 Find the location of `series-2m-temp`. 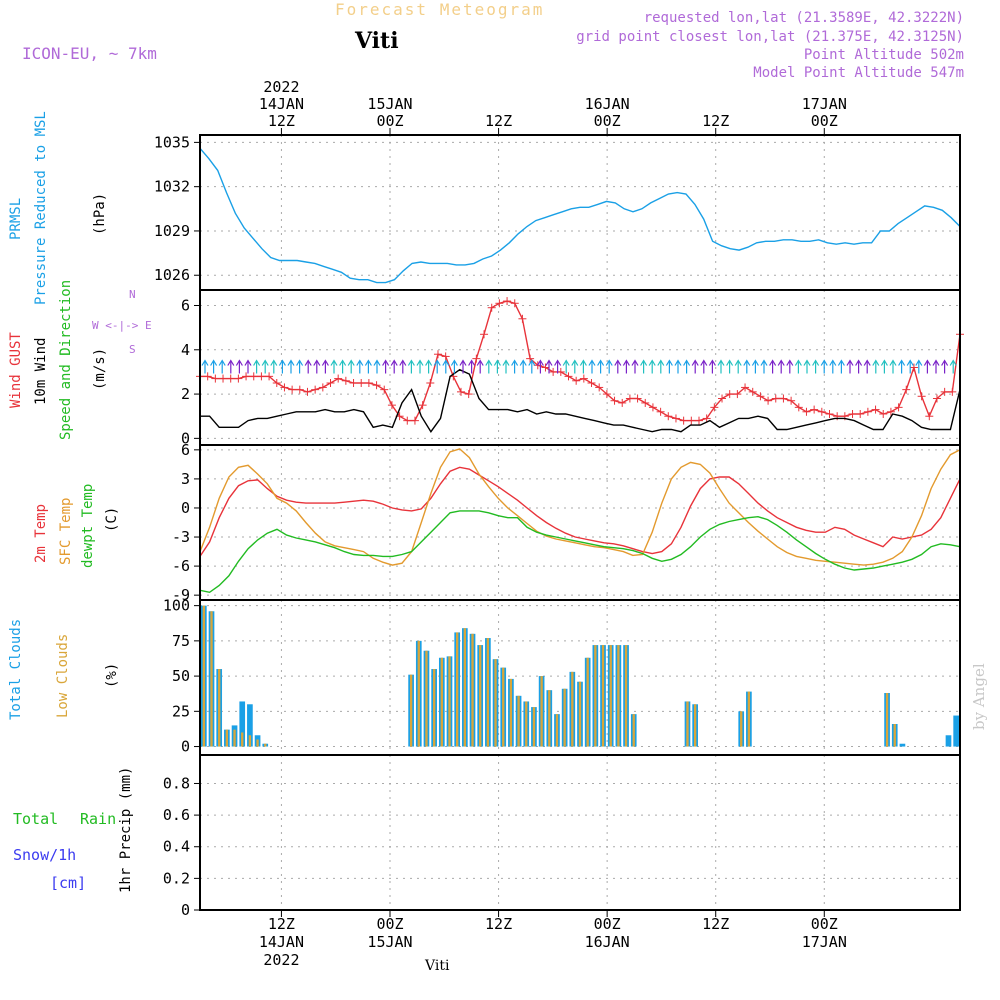

series-2m-temp is located at coordinates (580, 511).